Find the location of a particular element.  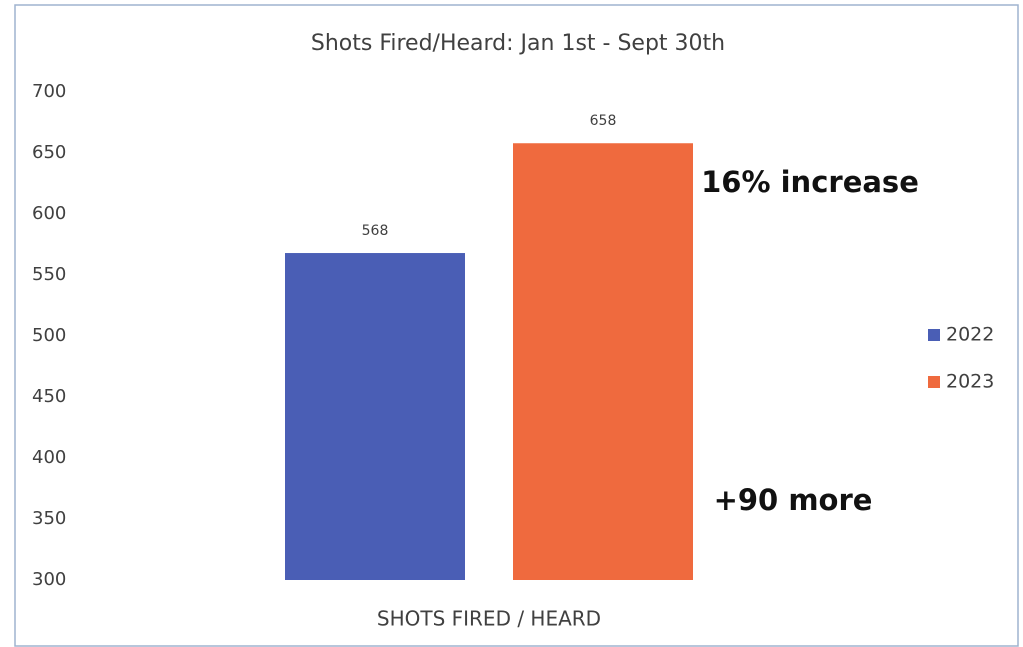

y-tick-label: 450 is located at coordinates (49, 396).